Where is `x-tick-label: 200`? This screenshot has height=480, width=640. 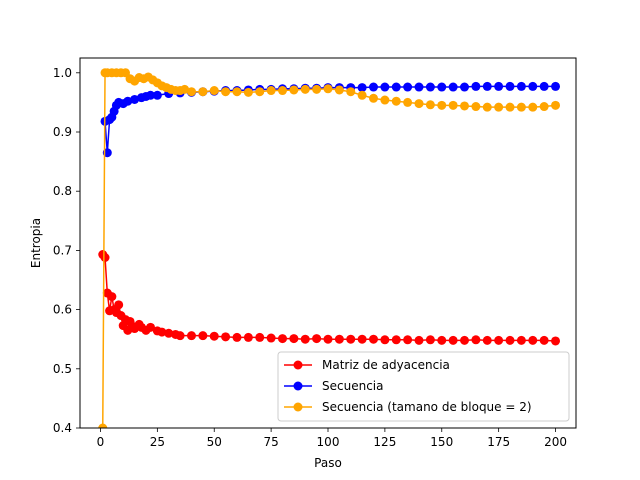 x-tick-label: 200 is located at coordinates (555, 442).